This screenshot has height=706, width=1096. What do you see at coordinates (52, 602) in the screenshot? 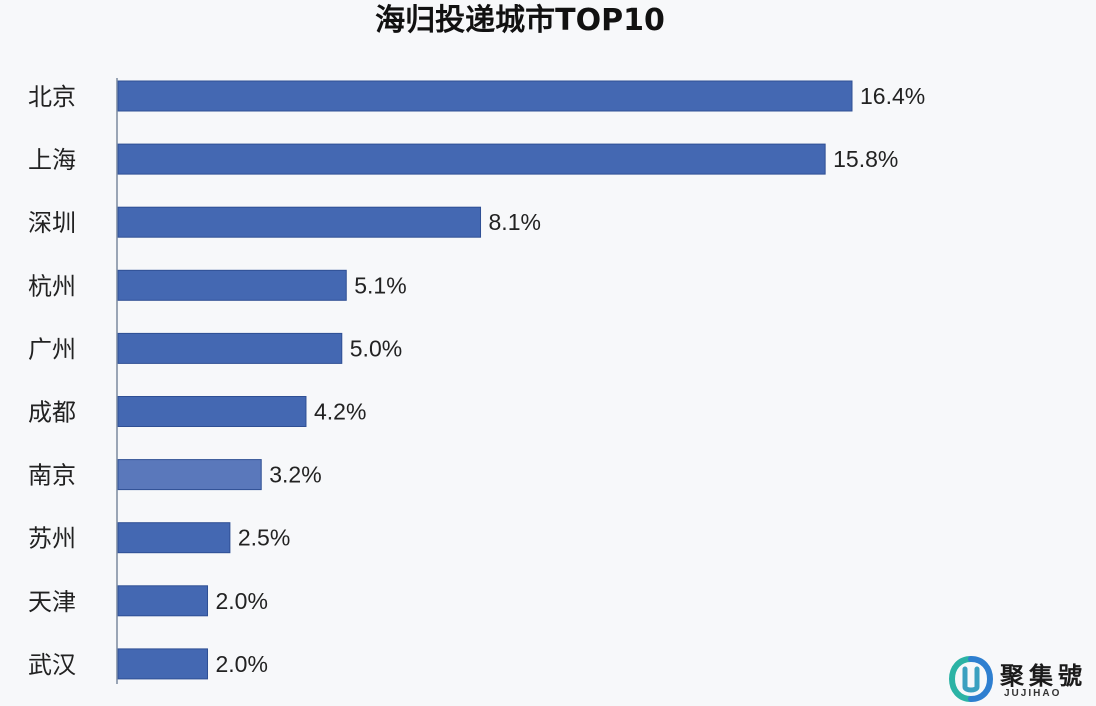
I see `category-label-9: 天津` at bounding box center [52, 602].